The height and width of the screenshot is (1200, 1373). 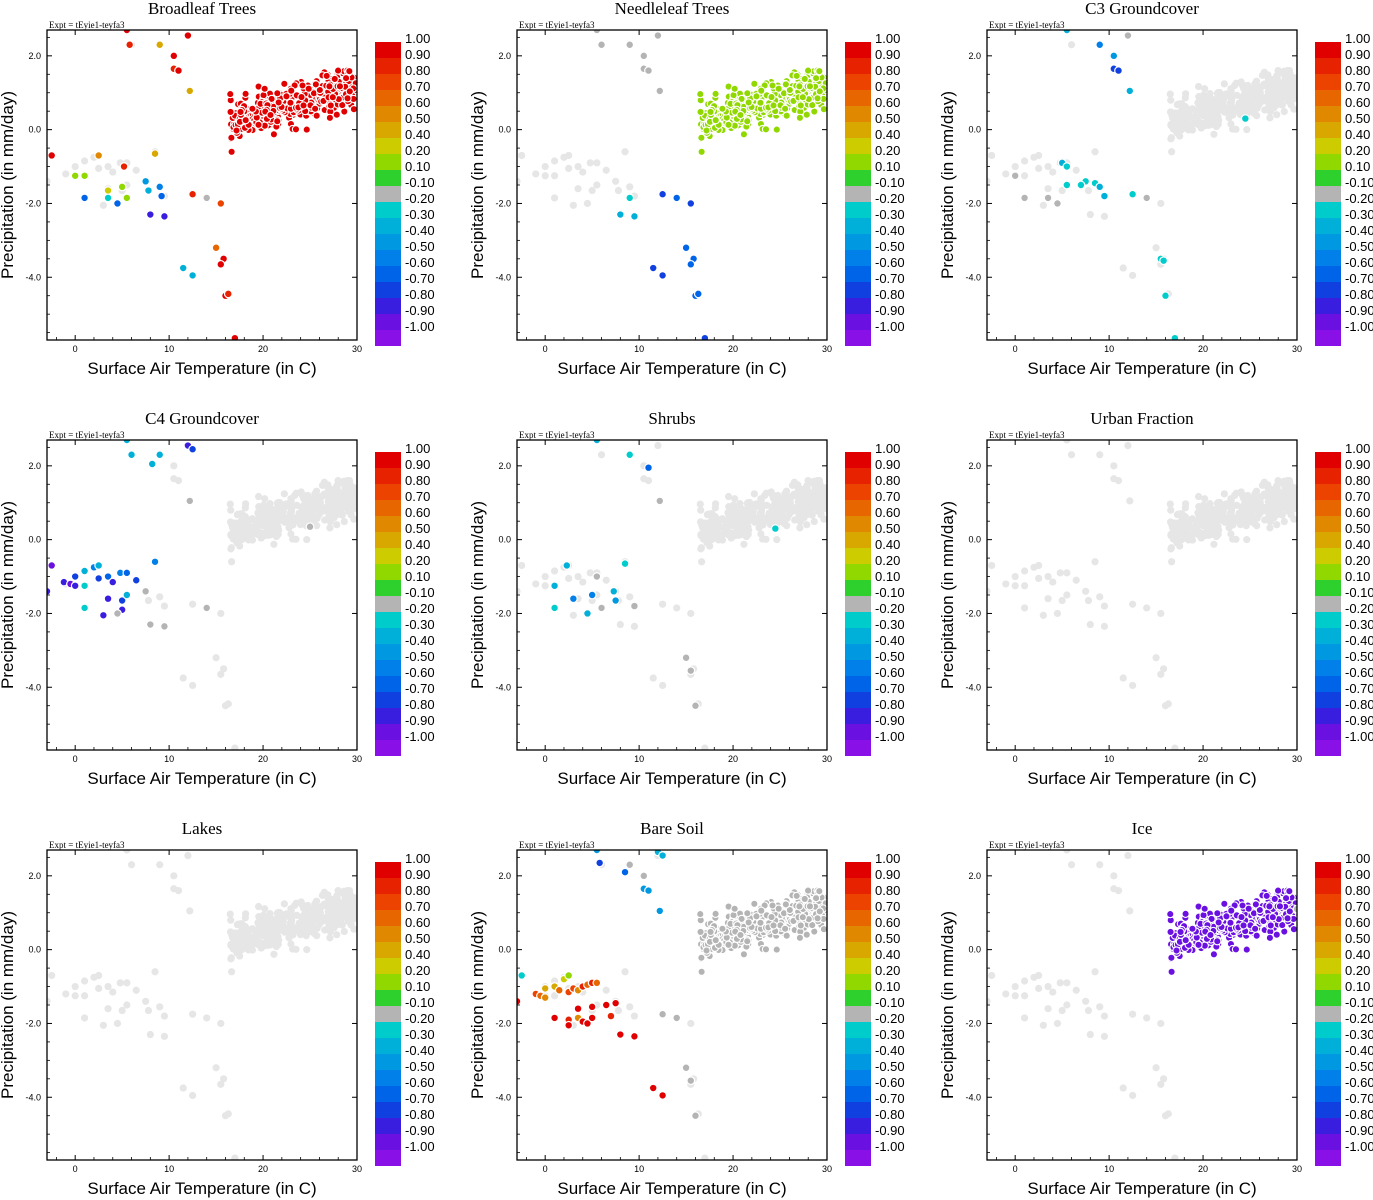 What do you see at coordinates (973, 203) in the screenshot?
I see `y-tick-label: -2.0` at bounding box center [973, 203].